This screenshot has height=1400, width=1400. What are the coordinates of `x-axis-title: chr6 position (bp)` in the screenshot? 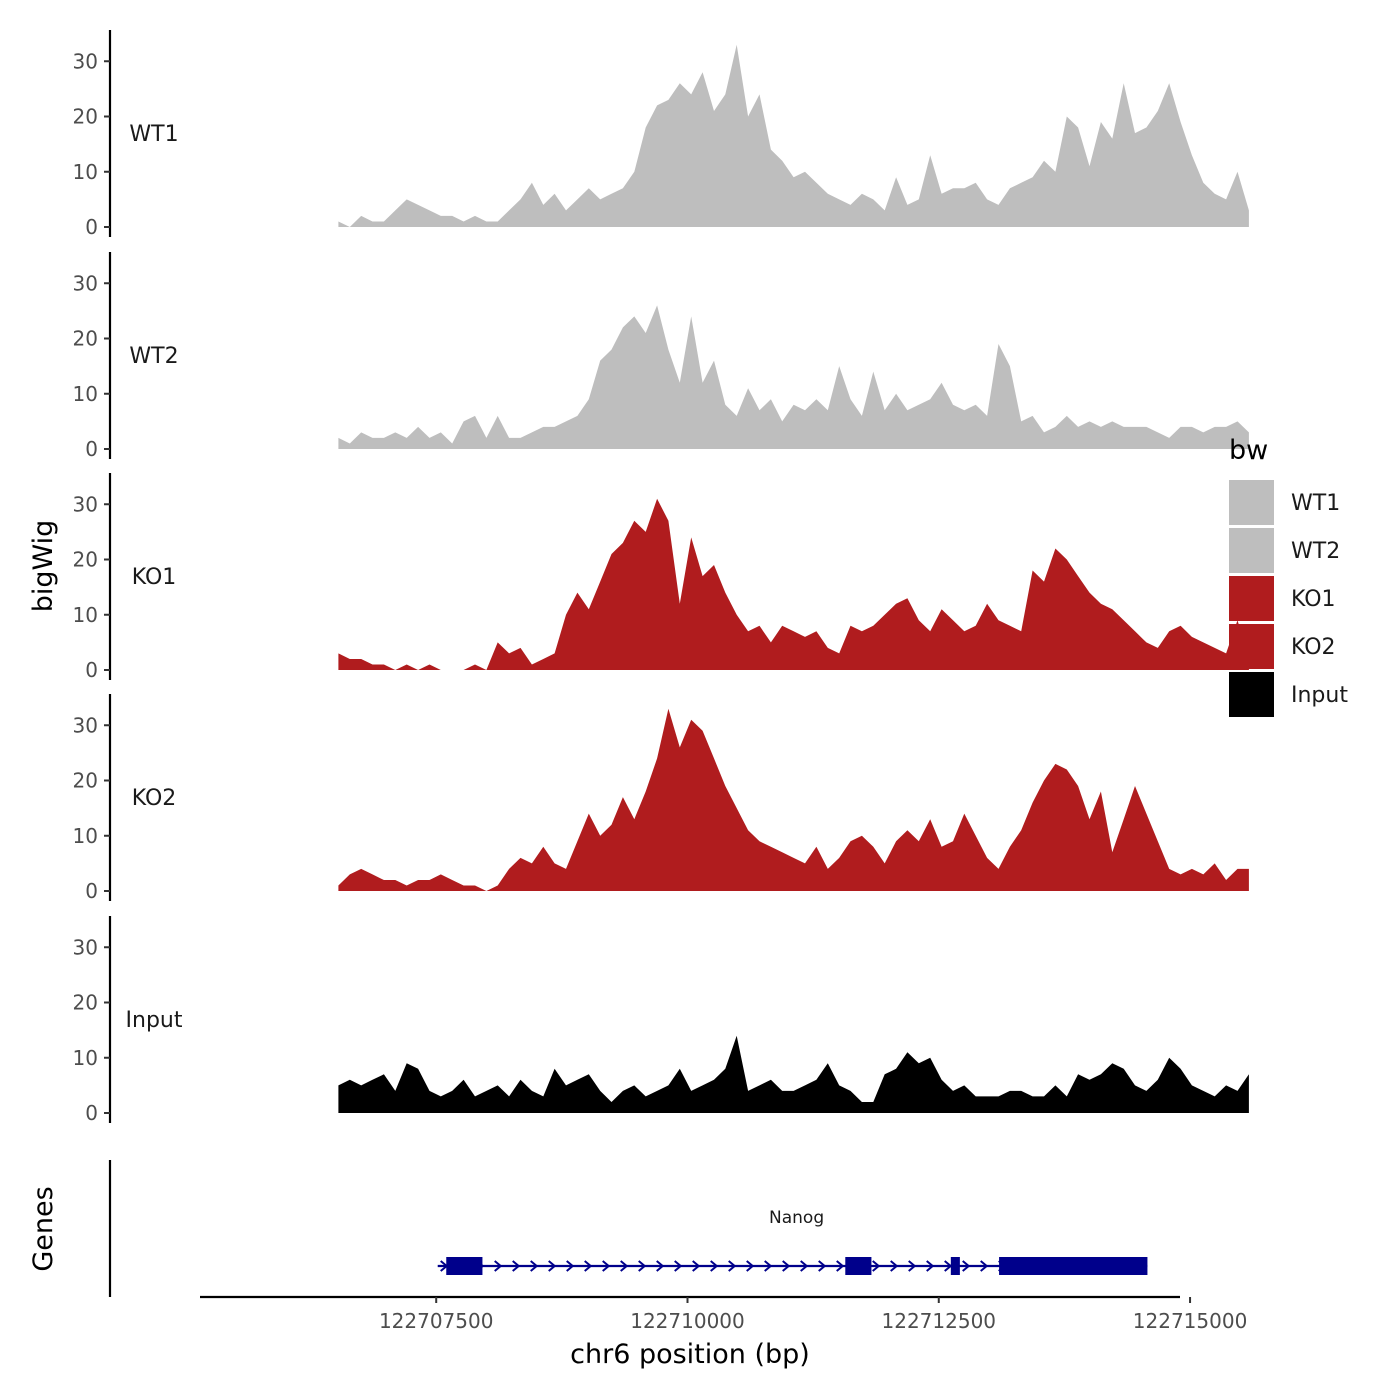 It's located at (690, 1354).